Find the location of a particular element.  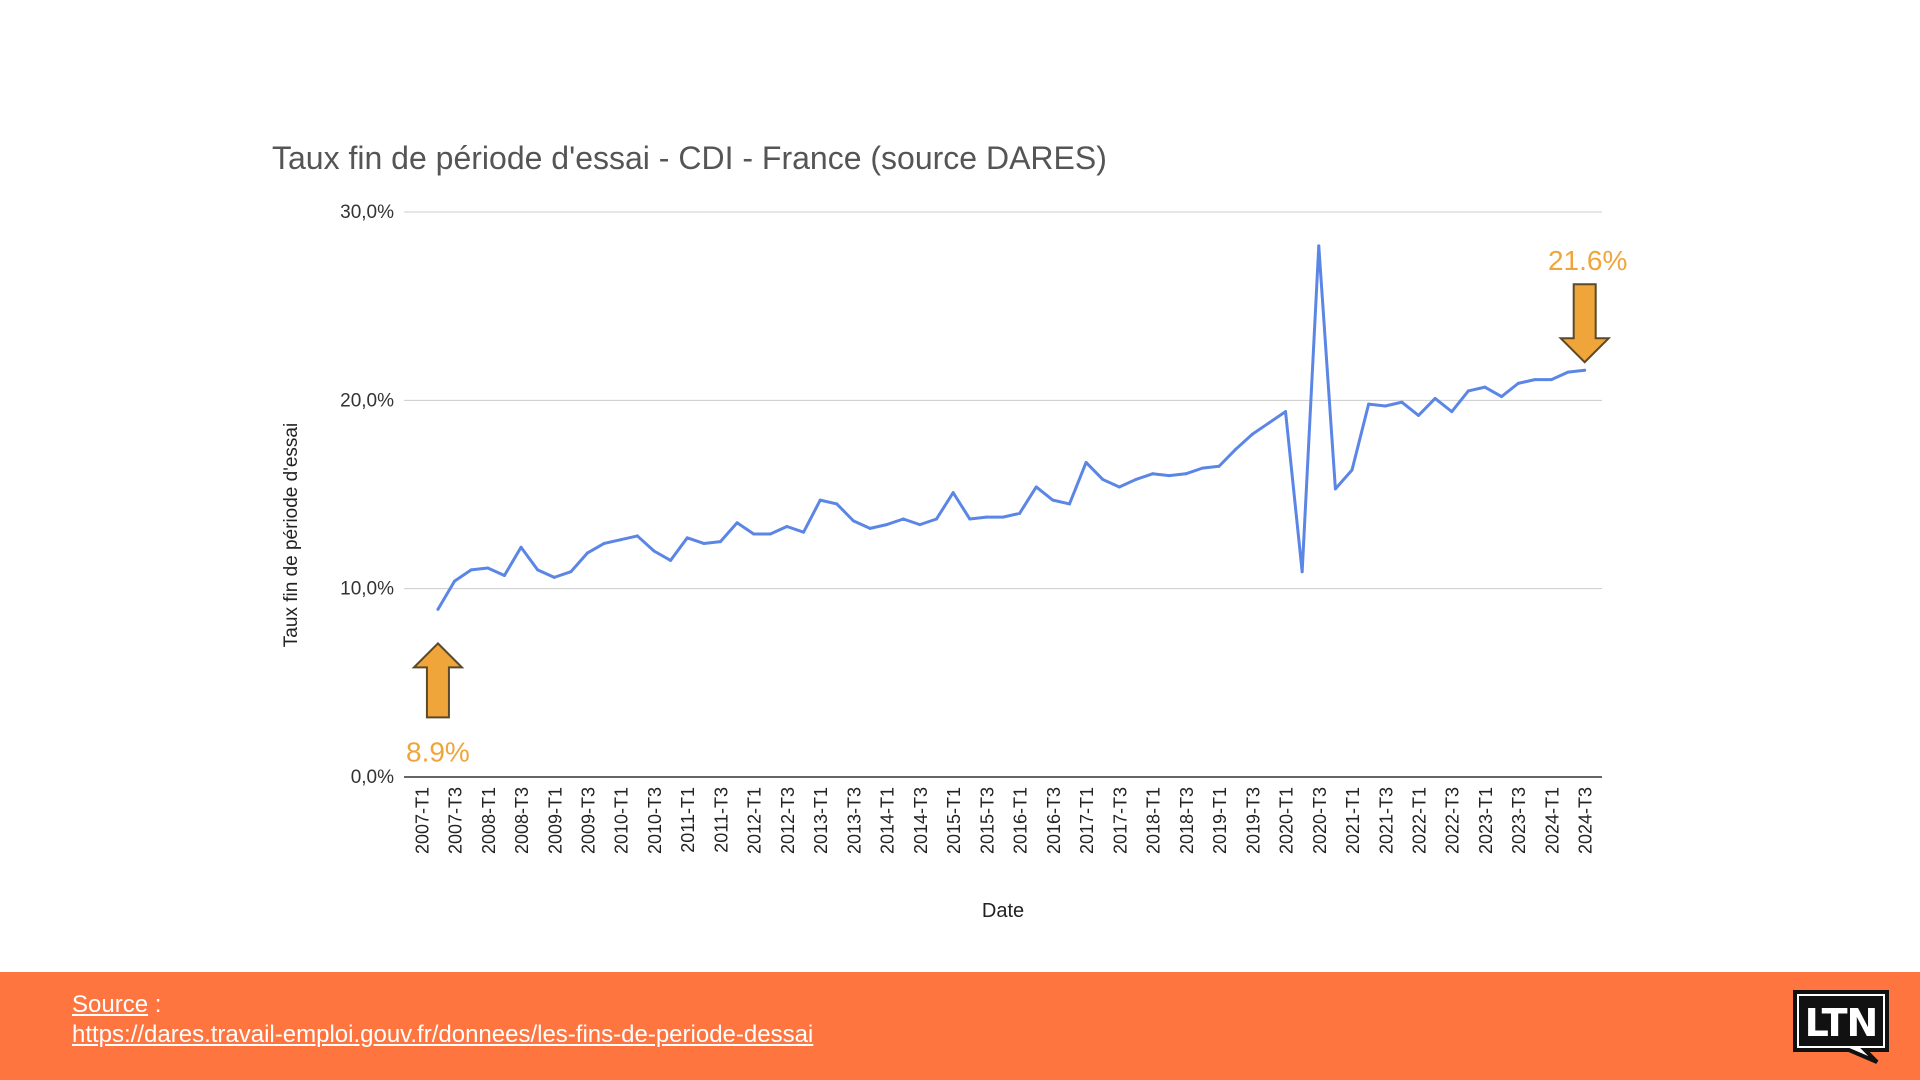

x-tick-label: 2013-T3 is located at coordinates (854, 820).